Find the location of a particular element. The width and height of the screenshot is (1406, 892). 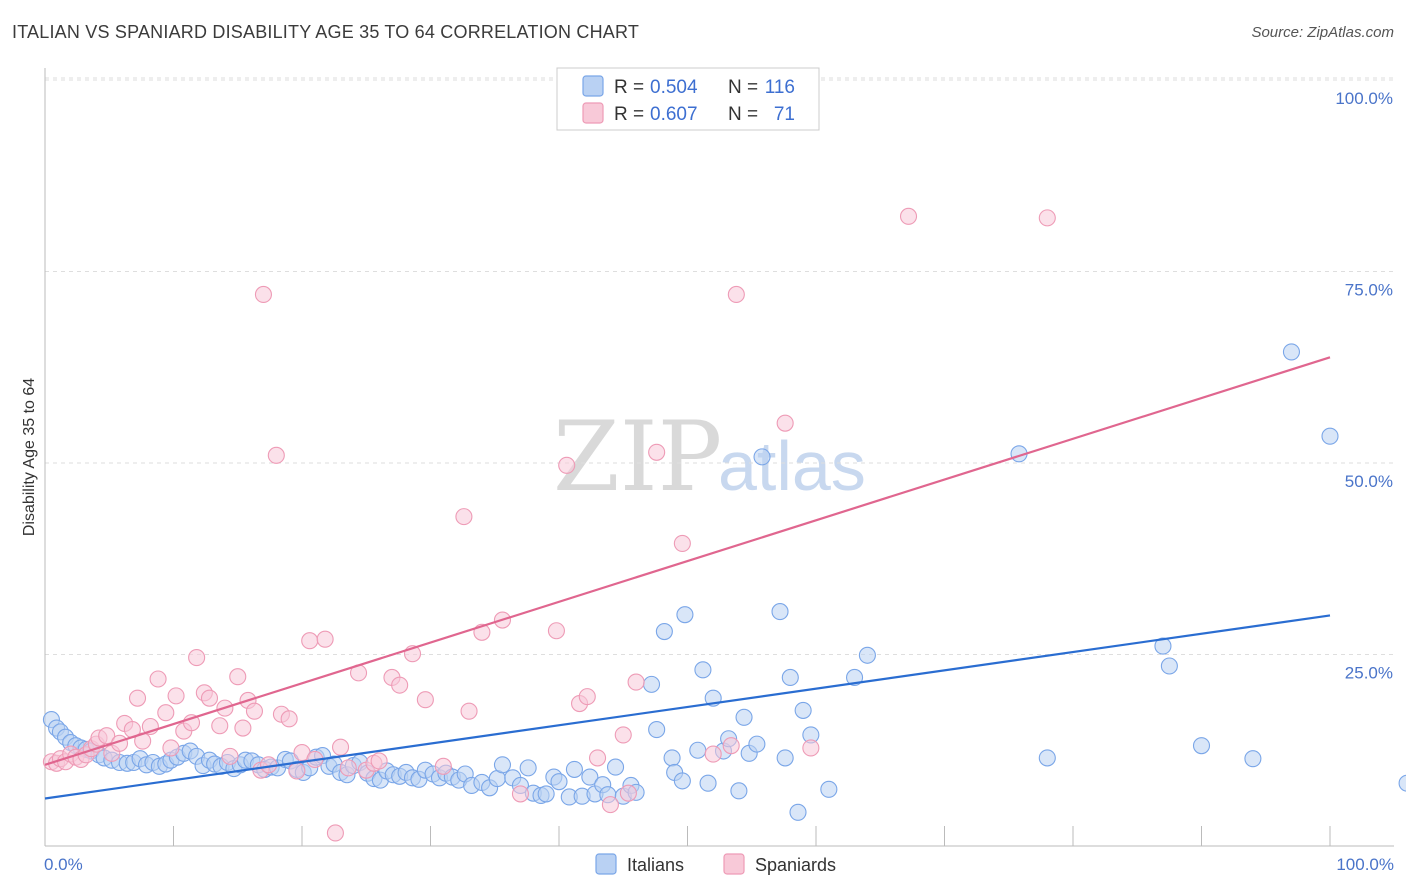

x-ticks is located at coordinates (687, 836).